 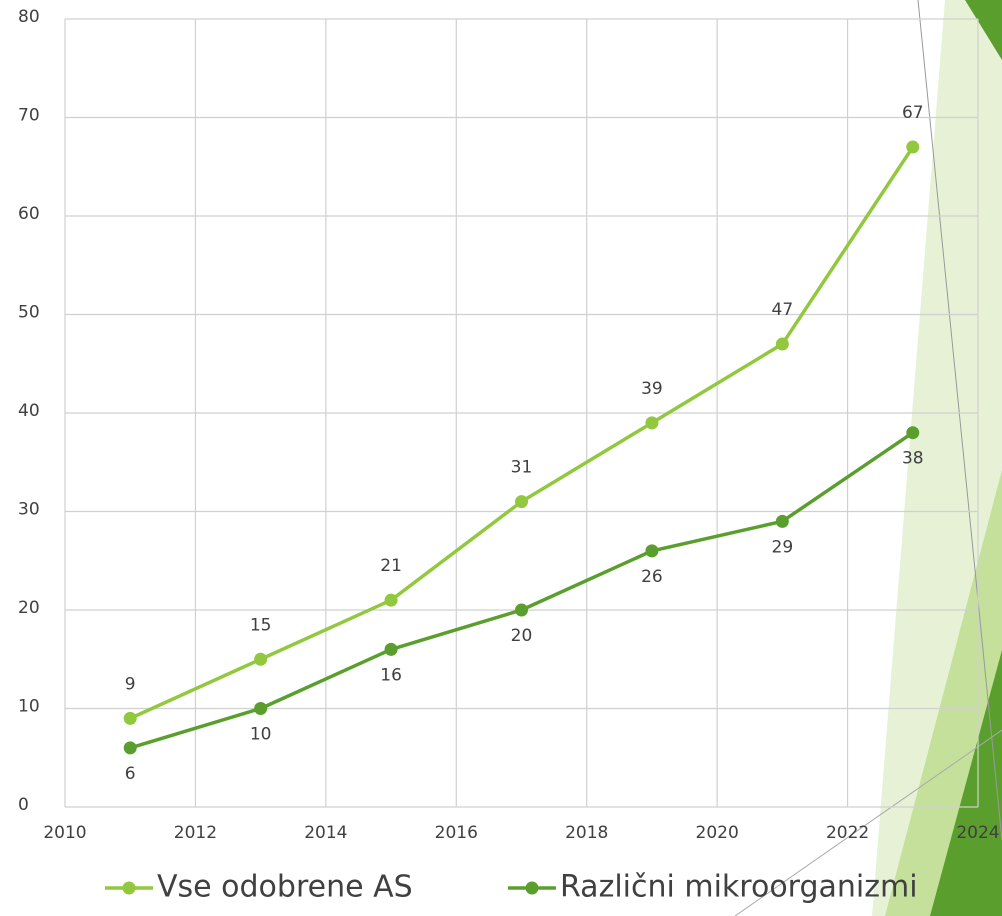 I want to click on x-tick-label: 2022, so click(x=847, y=833).